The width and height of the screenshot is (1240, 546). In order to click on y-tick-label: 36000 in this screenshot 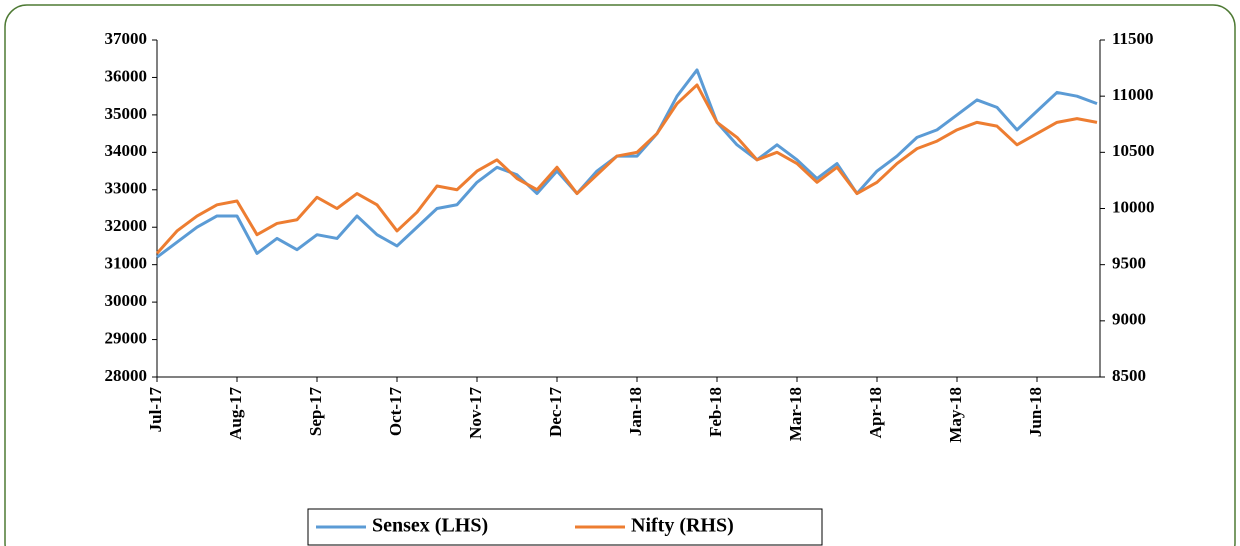, I will do `click(126, 75)`.